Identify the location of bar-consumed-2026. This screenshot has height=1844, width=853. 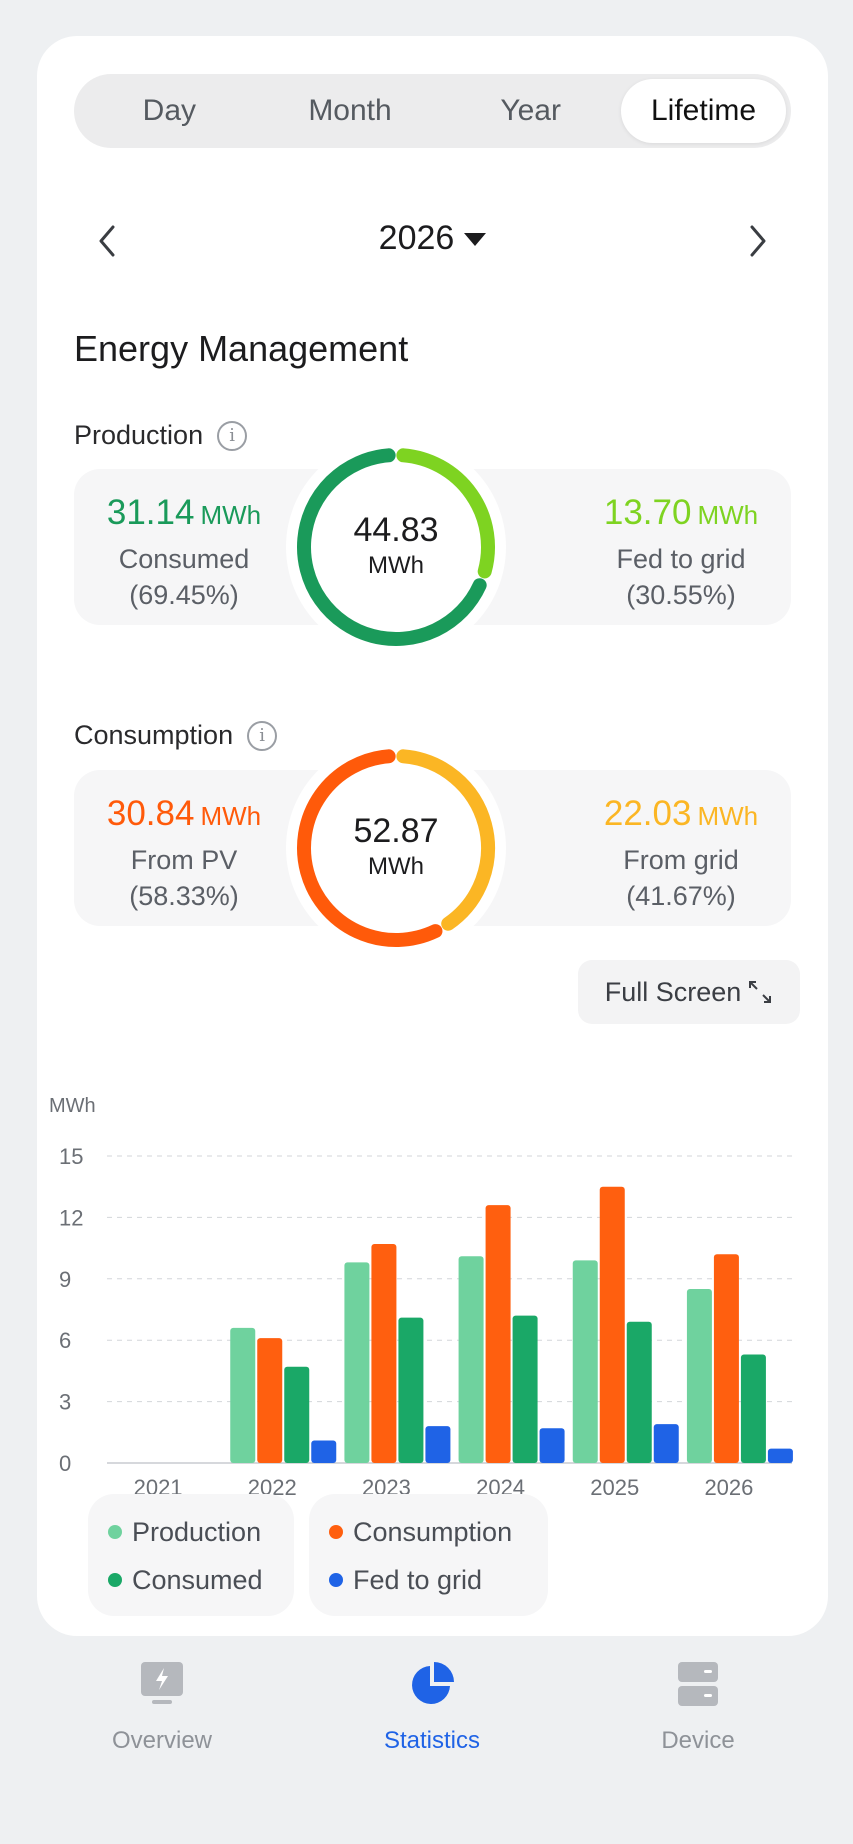
(753, 1408).